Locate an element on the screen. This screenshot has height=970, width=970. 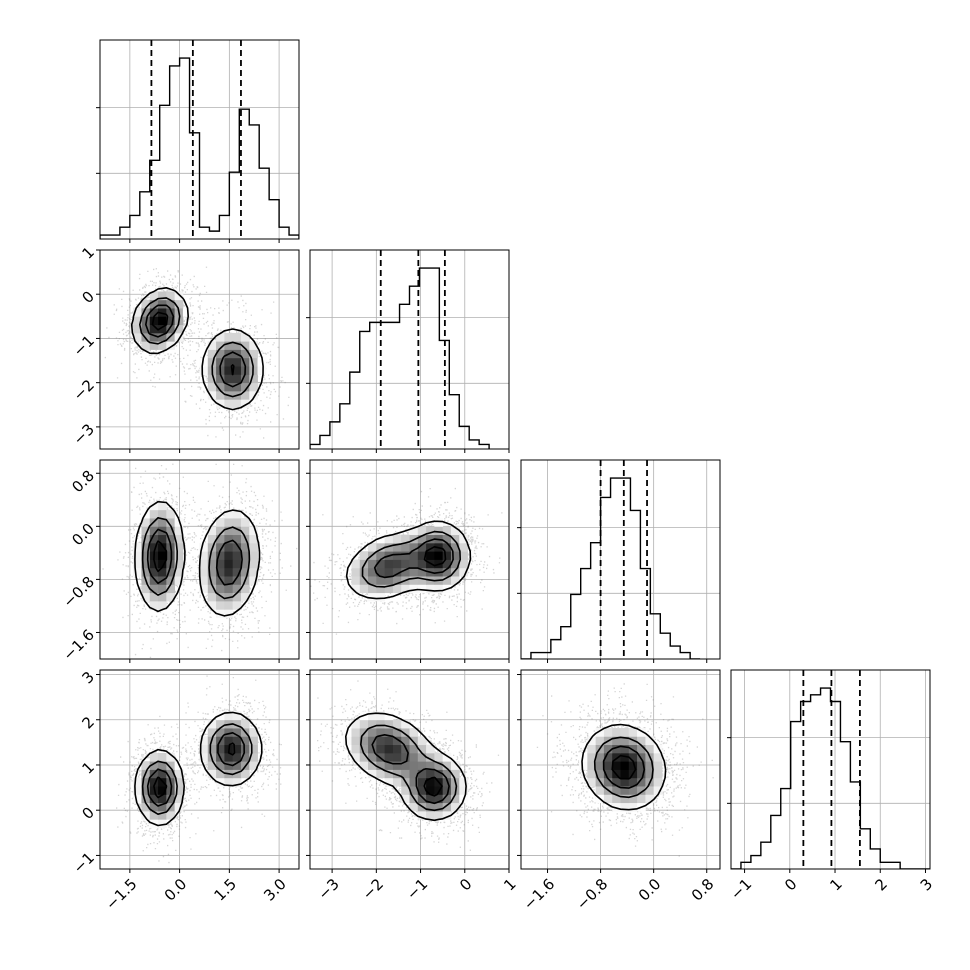
y-tick-label-1-0: 1 is located at coordinates (88, 252).